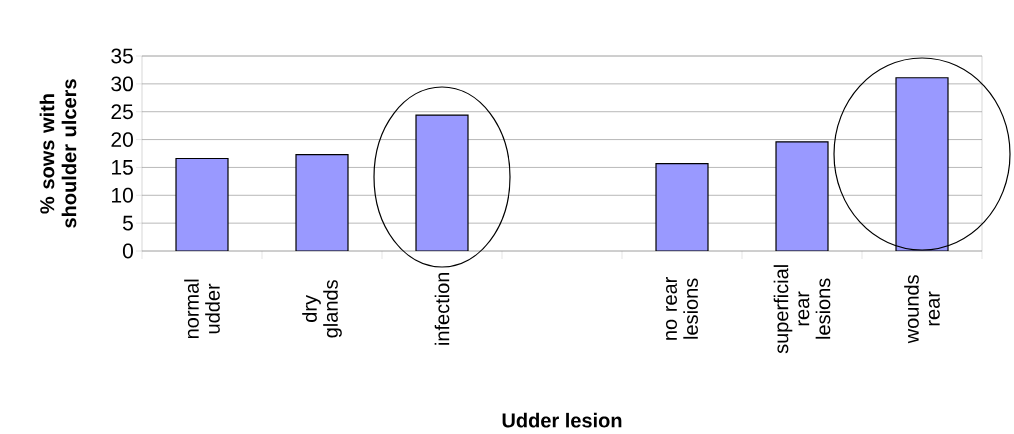  What do you see at coordinates (122, 84) in the screenshot?
I see `y-tick-label: 30` at bounding box center [122, 84].